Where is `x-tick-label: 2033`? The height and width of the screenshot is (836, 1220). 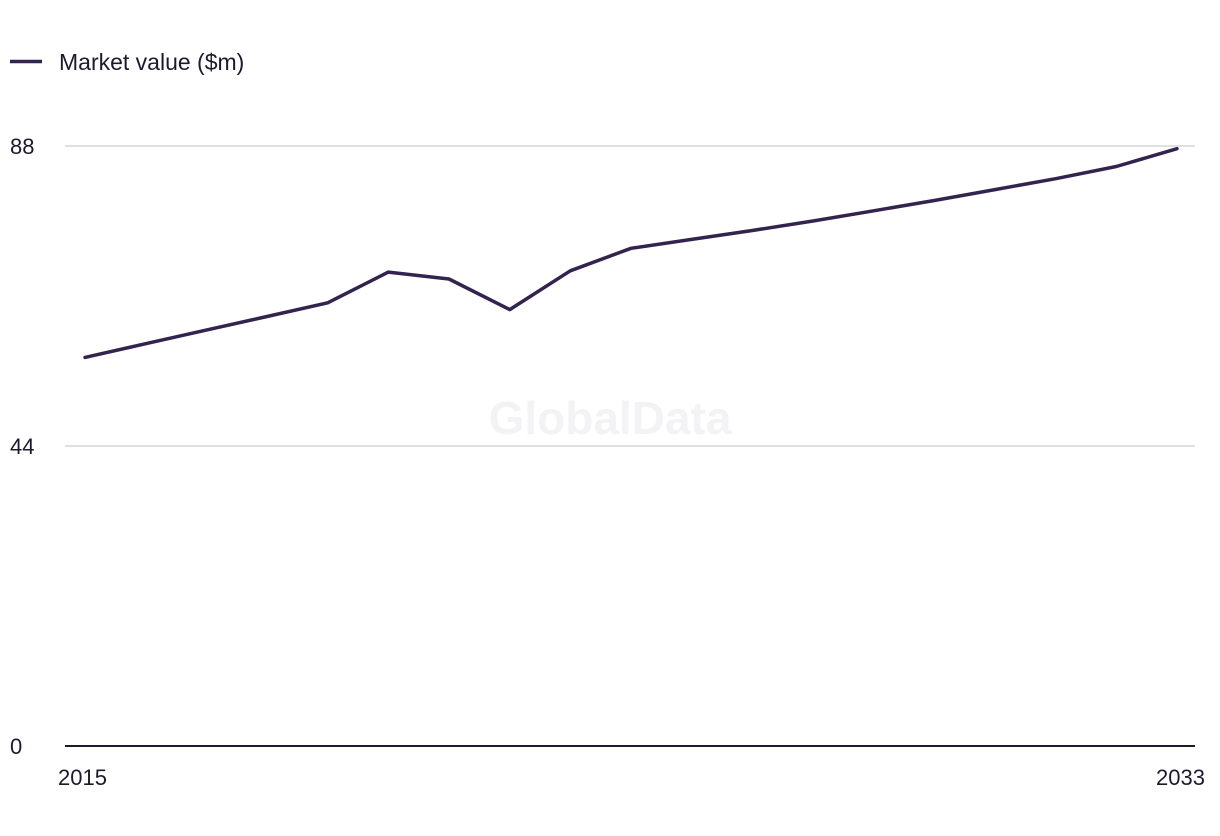 x-tick-label: 2033 is located at coordinates (1180, 777).